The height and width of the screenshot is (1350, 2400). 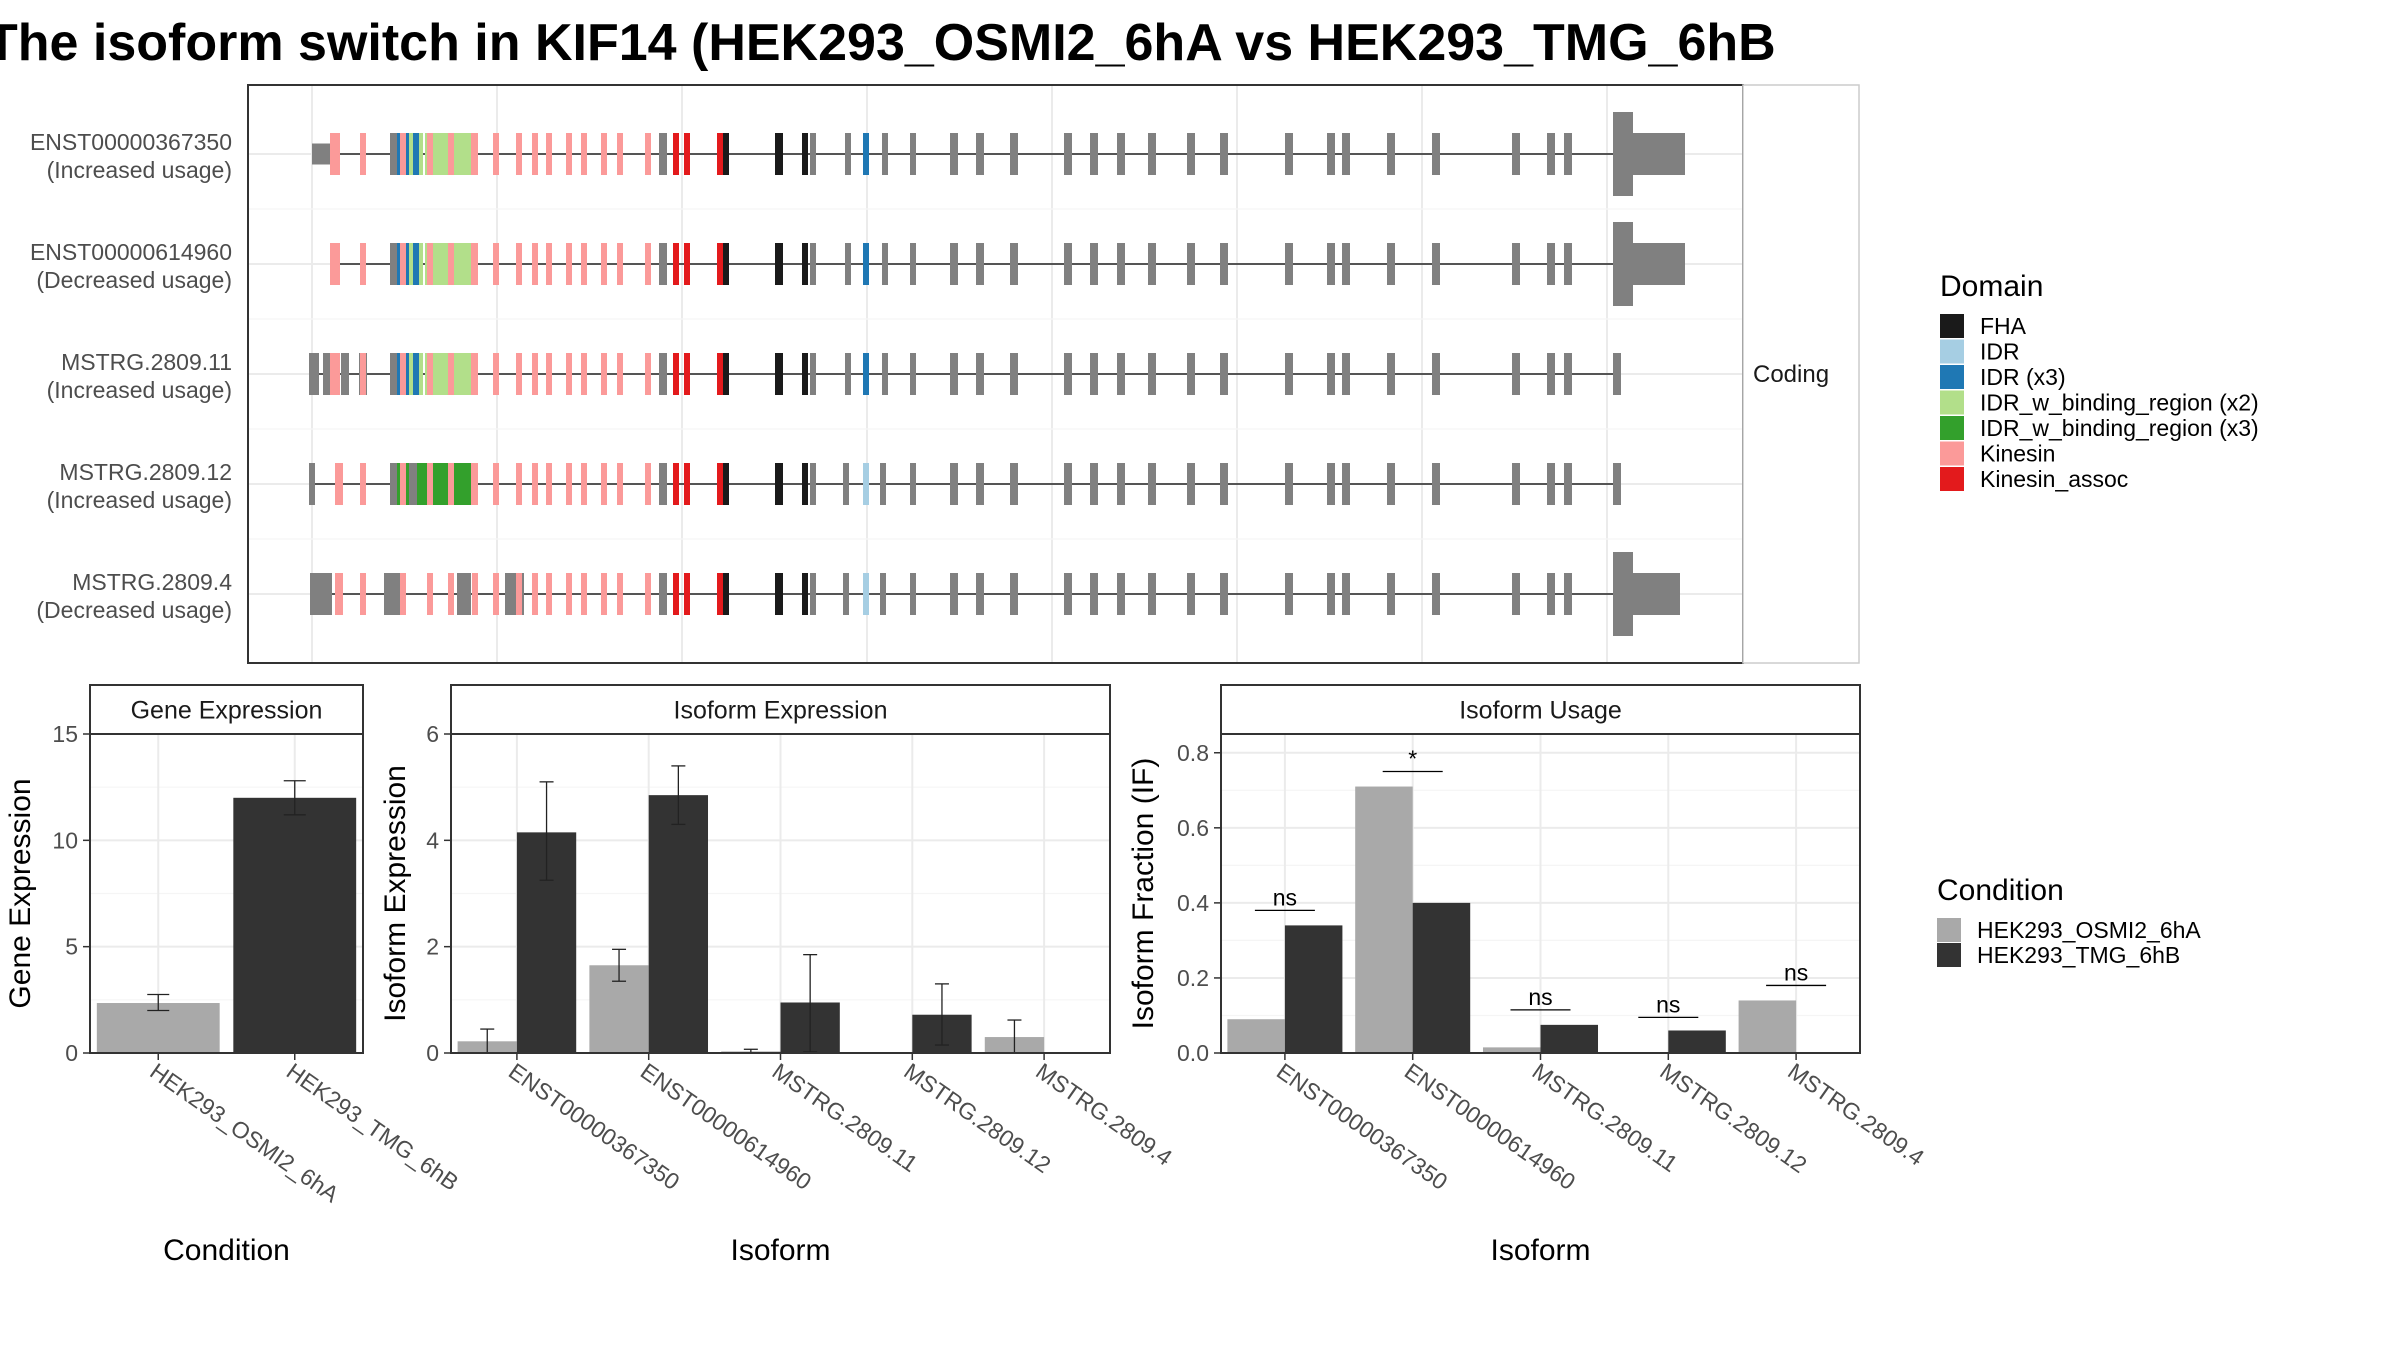 I want to click on bar-HEK293_OSMI2_6hA-MSTRG.2809.4, so click(x=1767, y=1026).